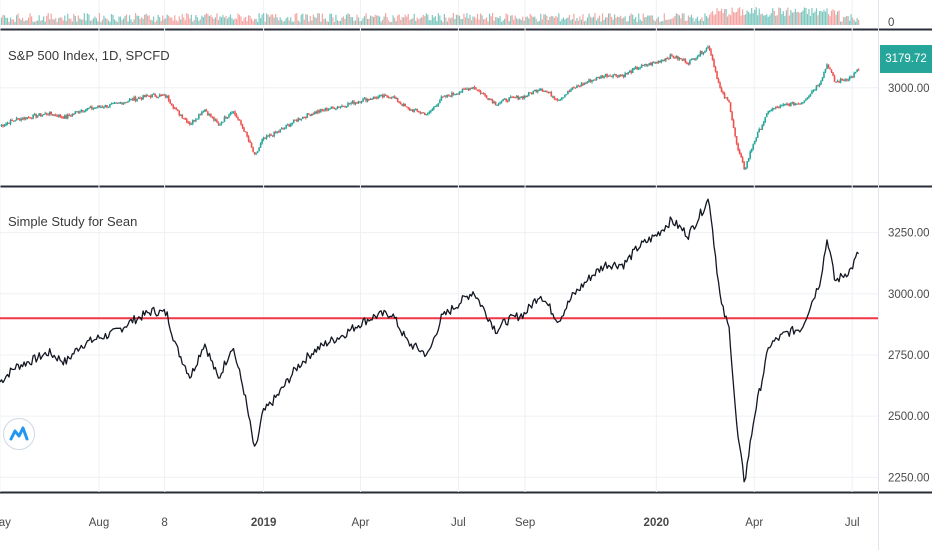 The width and height of the screenshot is (932, 555). What do you see at coordinates (909, 356) in the screenshot?
I see `y-tick-label: 2750.00` at bounding box center [909, 356].